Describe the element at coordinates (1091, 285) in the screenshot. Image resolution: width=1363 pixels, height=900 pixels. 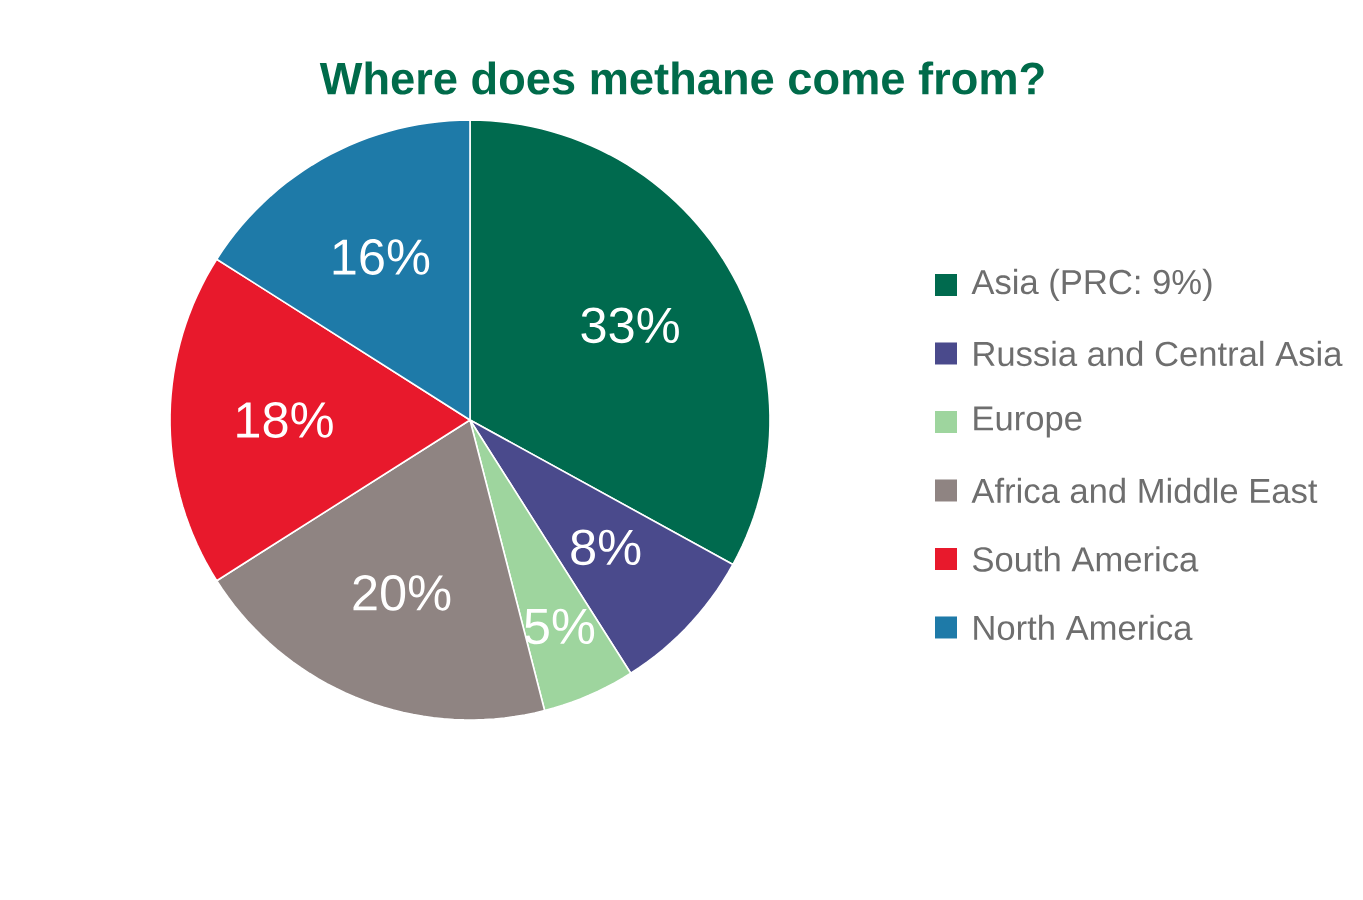
I see `legend-label: Asia (PRC: 9%)` at that location.